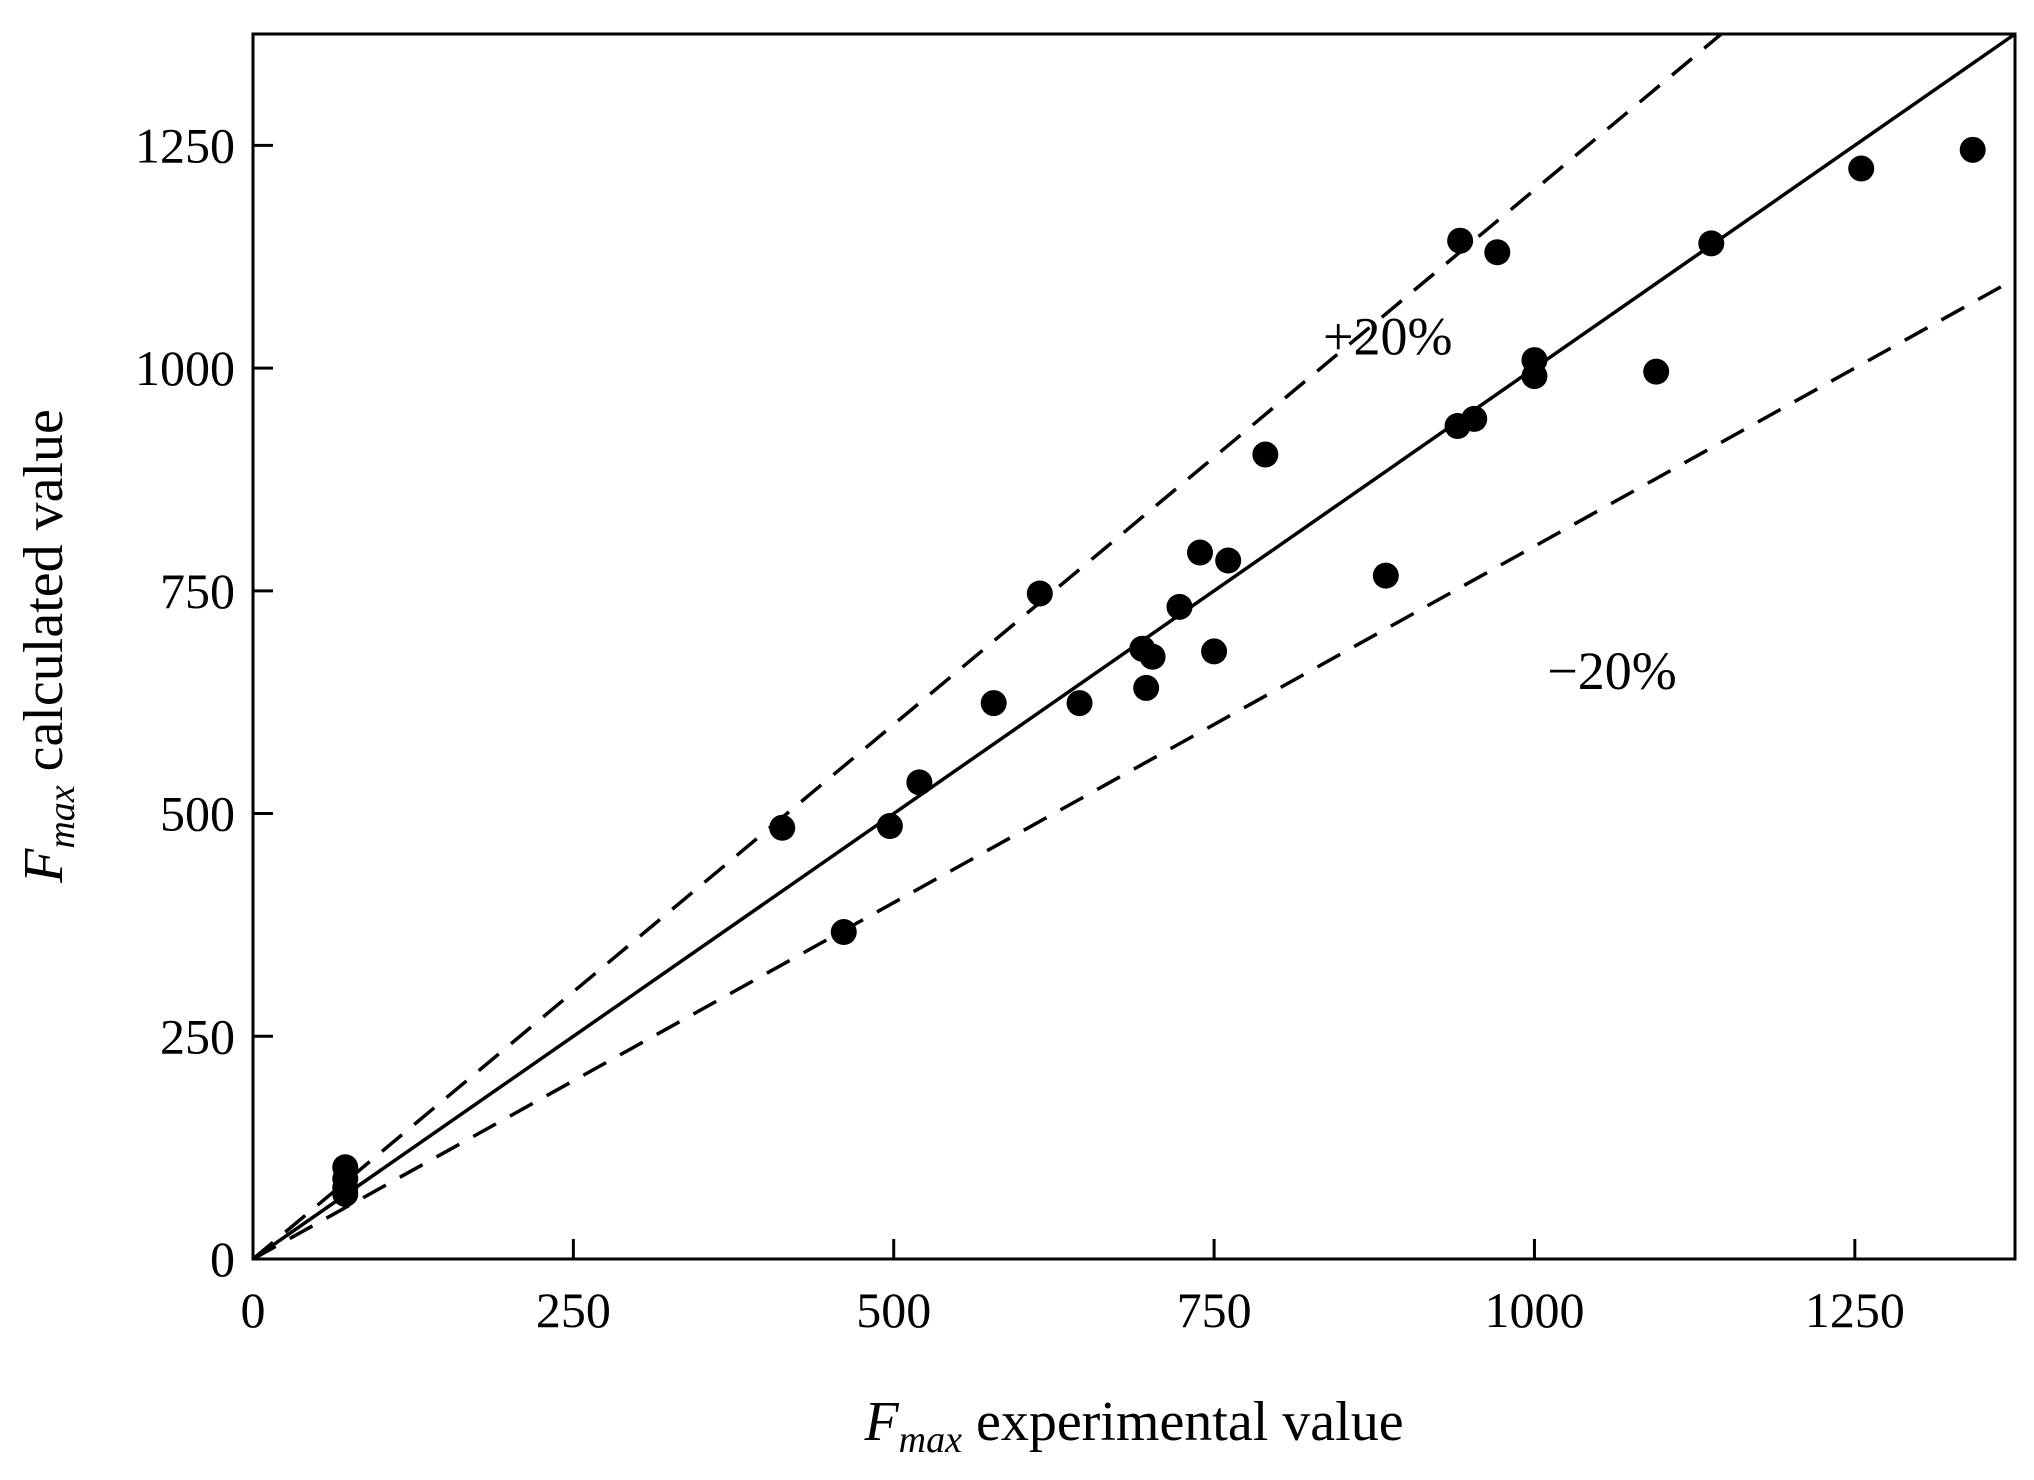 This screenshot has height=1480, width=2034. I want to click on x-tick-label: 500, so click(893, 1310).